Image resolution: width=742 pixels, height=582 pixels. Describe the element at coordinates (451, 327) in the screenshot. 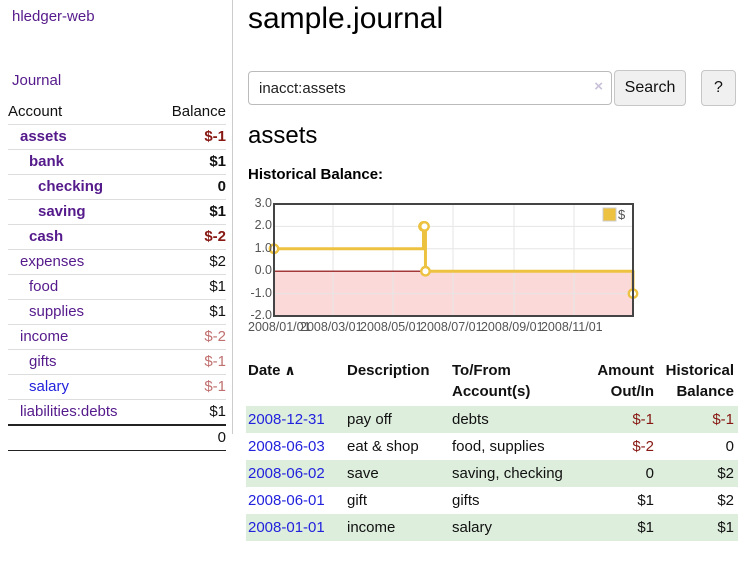

I see `x-axis-tick-label: 2008/07/01` at that location.